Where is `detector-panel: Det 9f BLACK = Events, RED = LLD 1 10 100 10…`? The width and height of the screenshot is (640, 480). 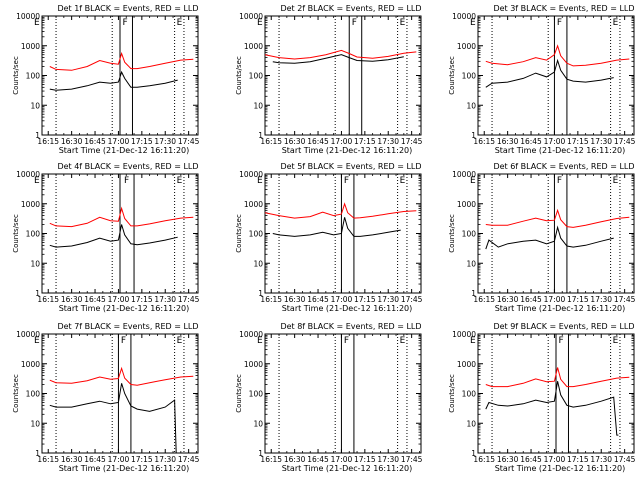
detector-panel: Det 9f BLACK = Events, RED = LLD 1 10 100 10… is located at coordinates (542, 397).